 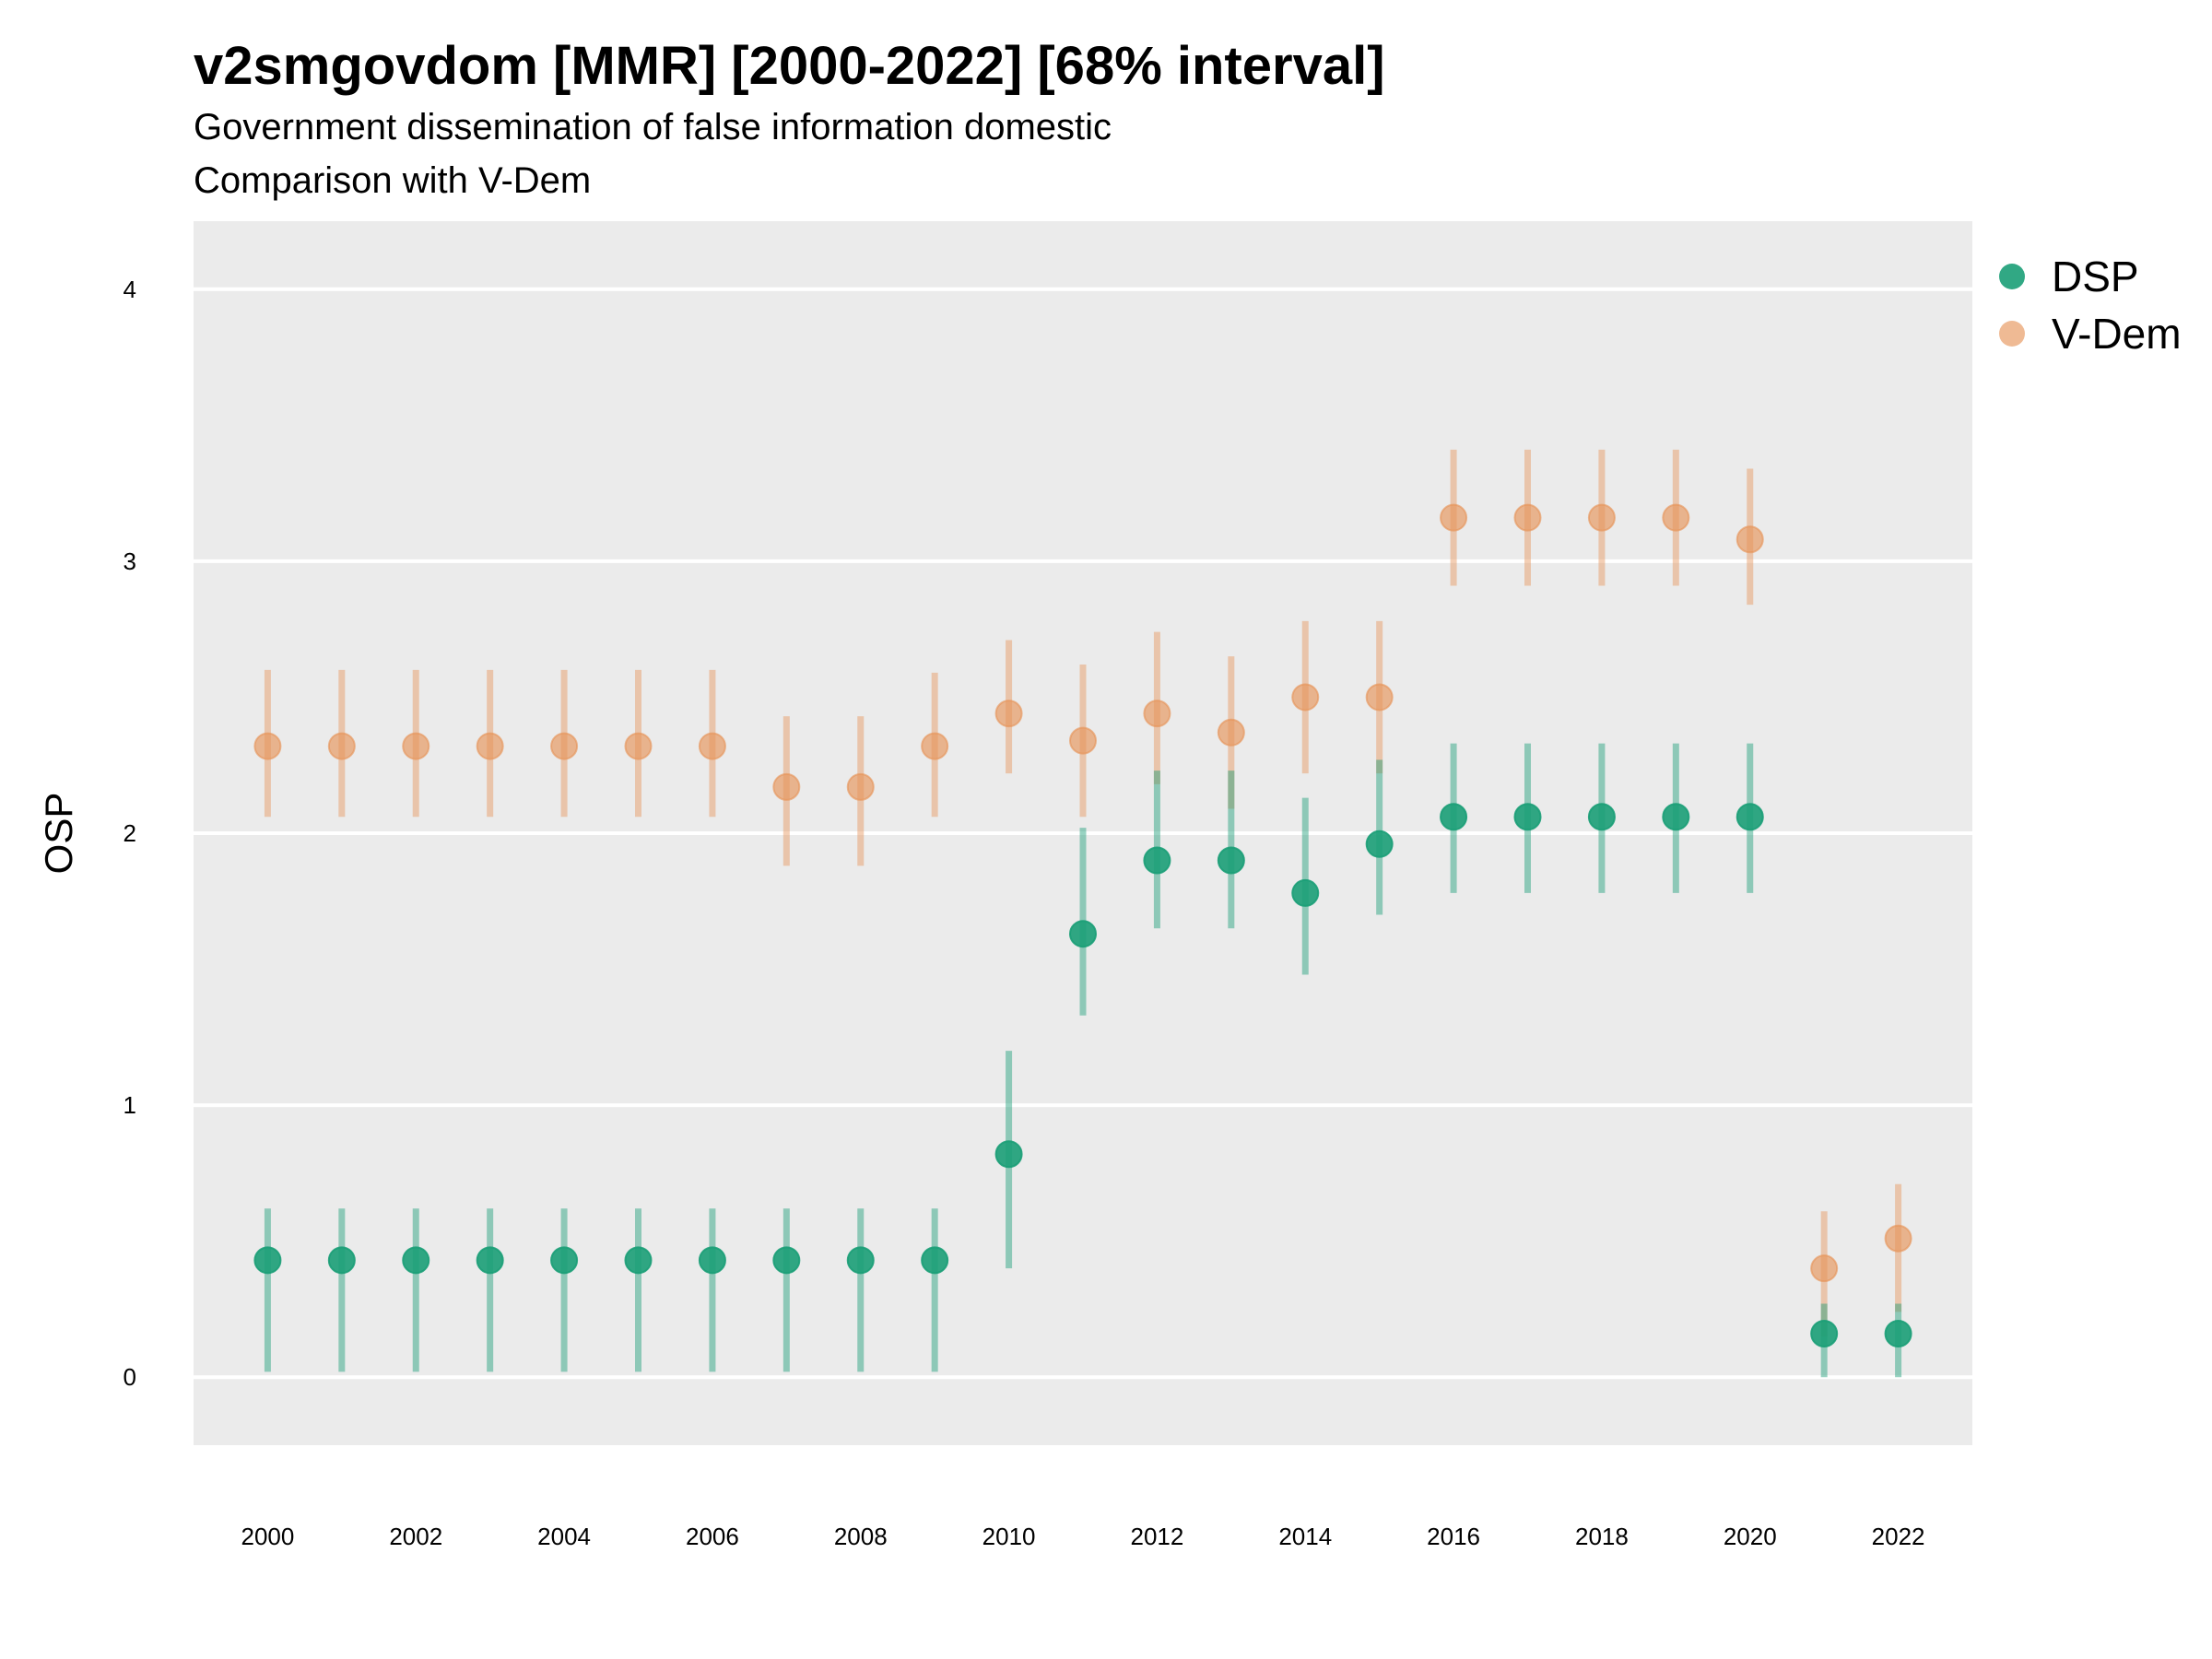 I want to click on y-tick-label: 0, so click(x=130, y=1377).